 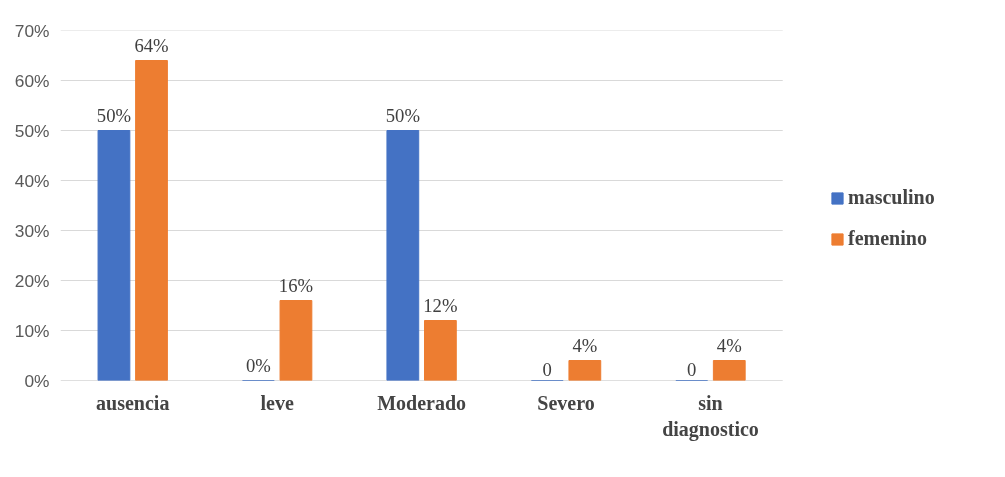 What do you see at coordinates (422, 402) in the screenshot?
I see `x-tick-label: Moderado` at bounding box center [422, 402].